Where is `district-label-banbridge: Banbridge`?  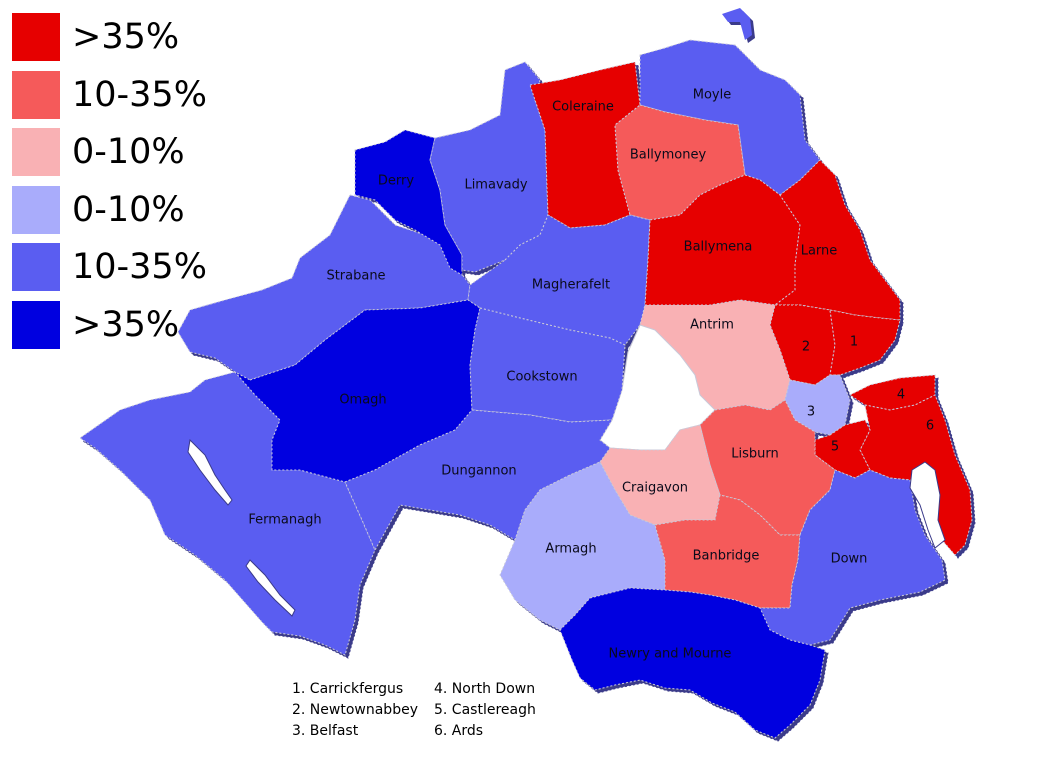
district-label-banbridge: Banbridge is located at coordinates (726, 556).